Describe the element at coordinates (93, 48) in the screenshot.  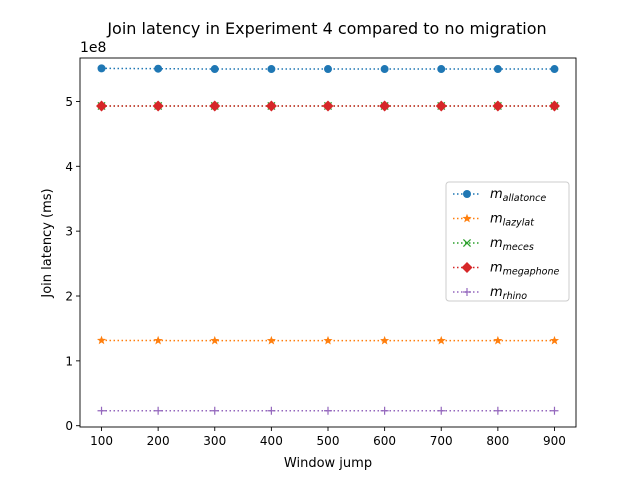
I see `y-offset-label: 1e8` at that location.